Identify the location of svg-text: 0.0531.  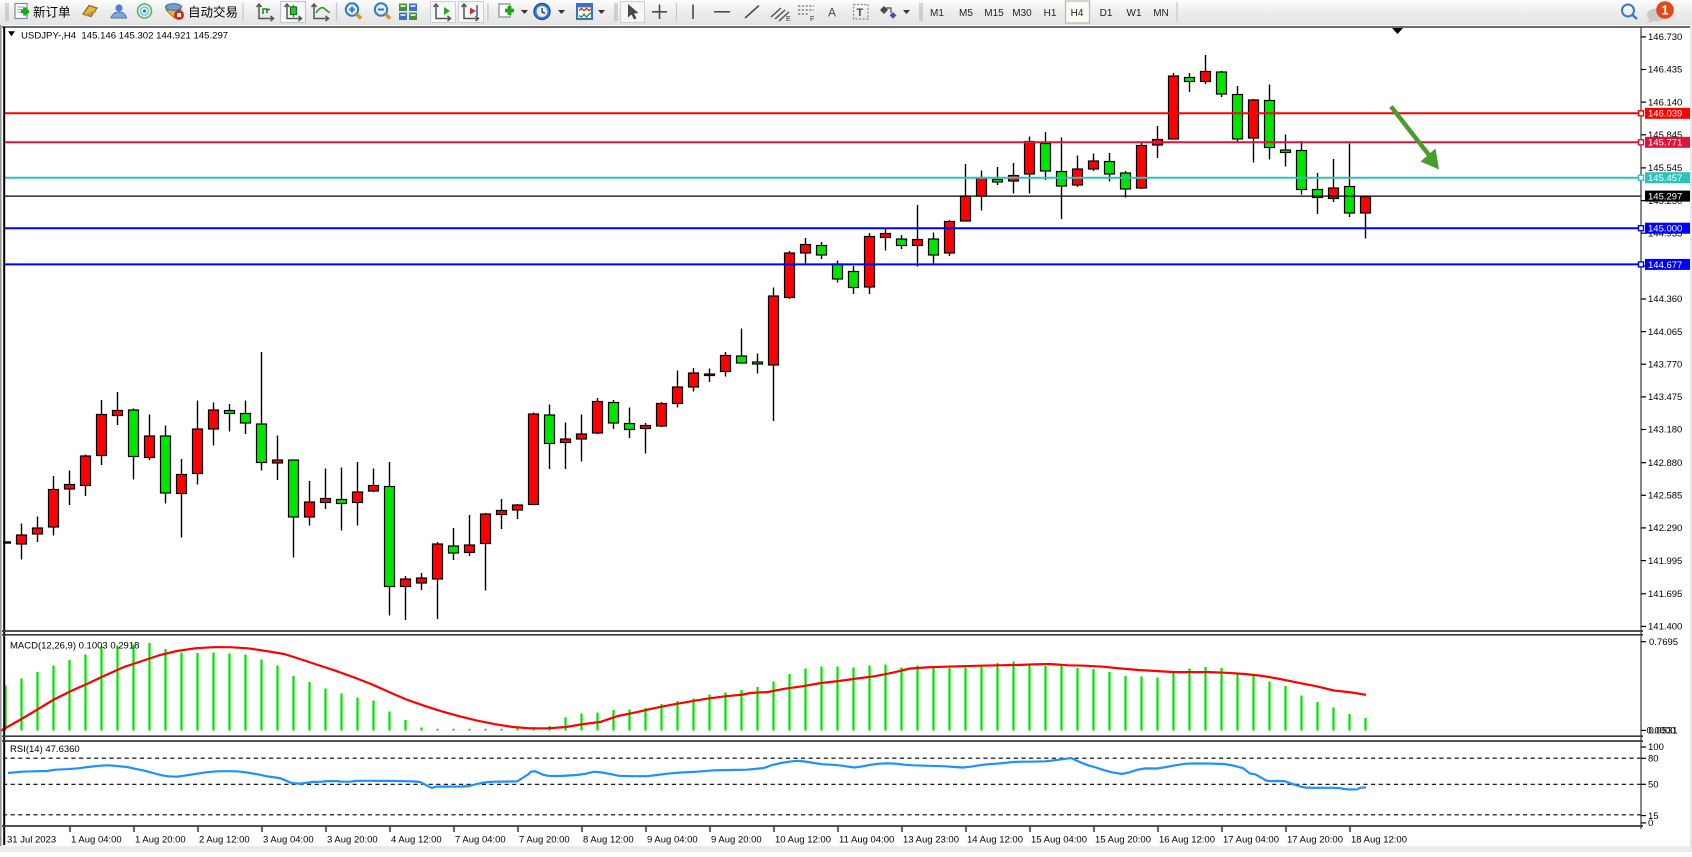
(1663, 731).